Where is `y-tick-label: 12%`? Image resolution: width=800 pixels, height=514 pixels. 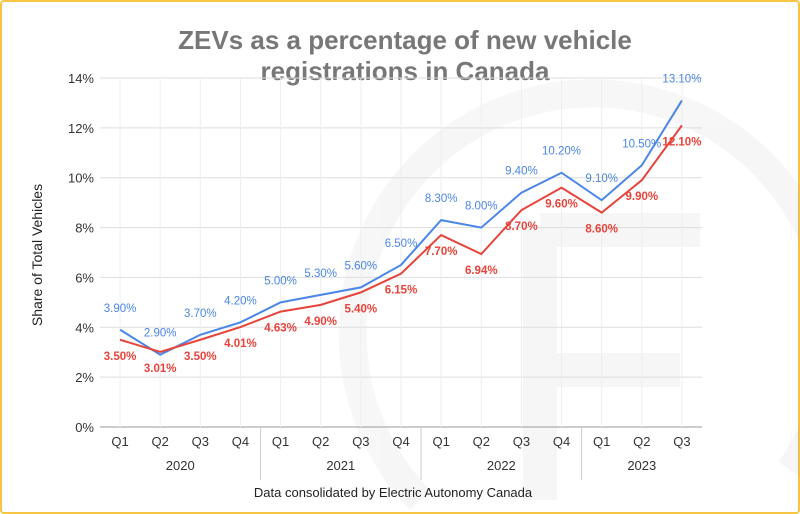 y-tick-label: 12% is located at coordinates (81, 128).